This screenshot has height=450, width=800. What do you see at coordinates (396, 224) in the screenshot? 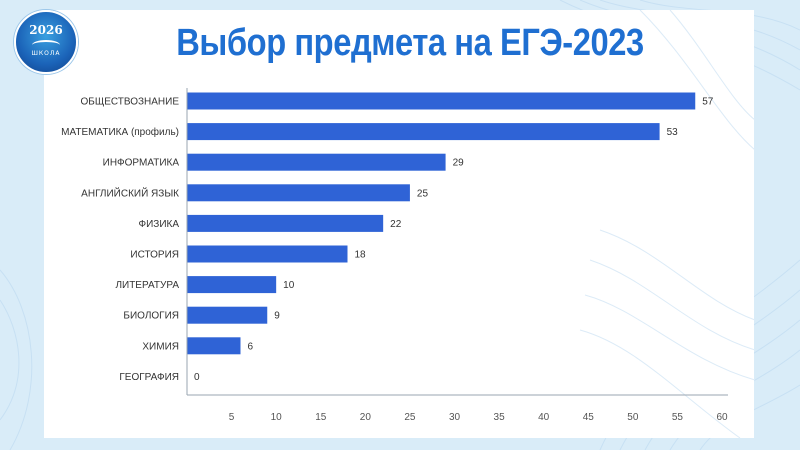
I see `value-label: 22` at bounding box center [396, 224].